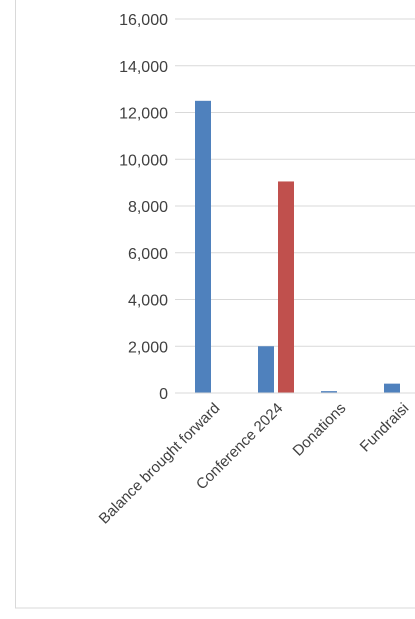 The image size is (415, 619). Describe the element at coordinates (143, 160) in the screenshot. I see `y-tick-label: 10,000` at that location.